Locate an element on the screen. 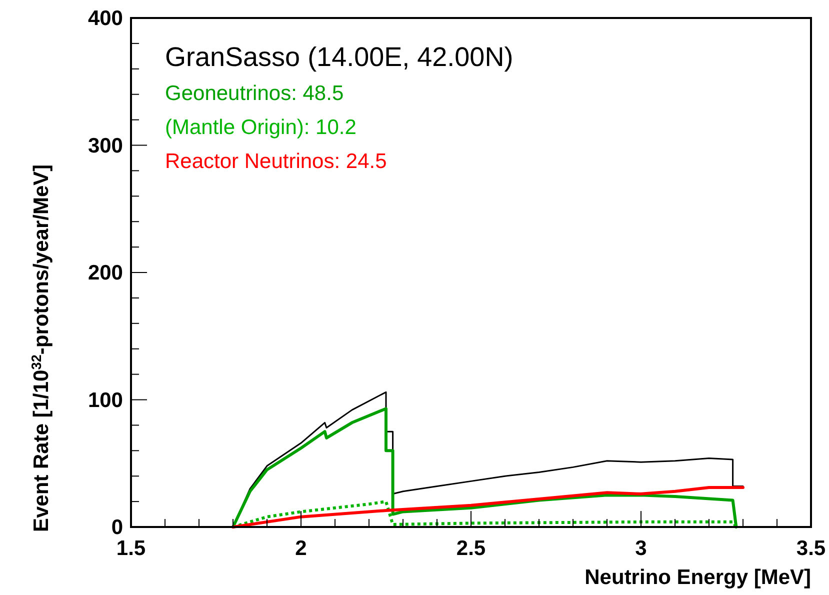 The image size is (829, 595). text: Geoneutrinos: 48.5 is located at coordinates (254, 93).